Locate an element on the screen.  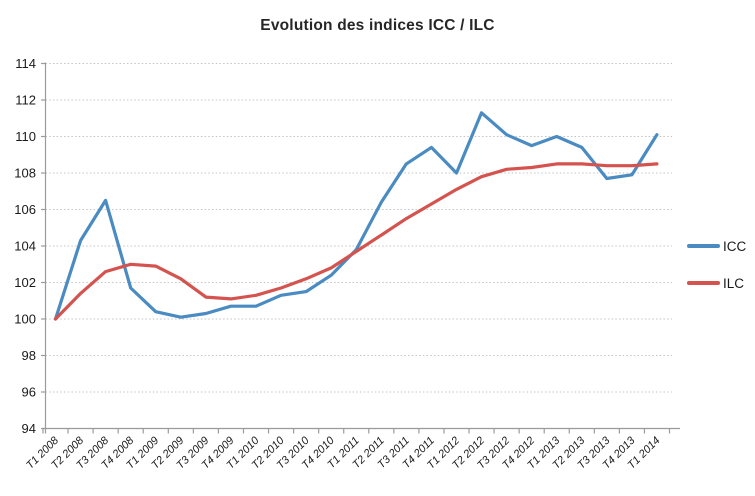
legend-line-sample-ilc is located at coordinates (703, 283).